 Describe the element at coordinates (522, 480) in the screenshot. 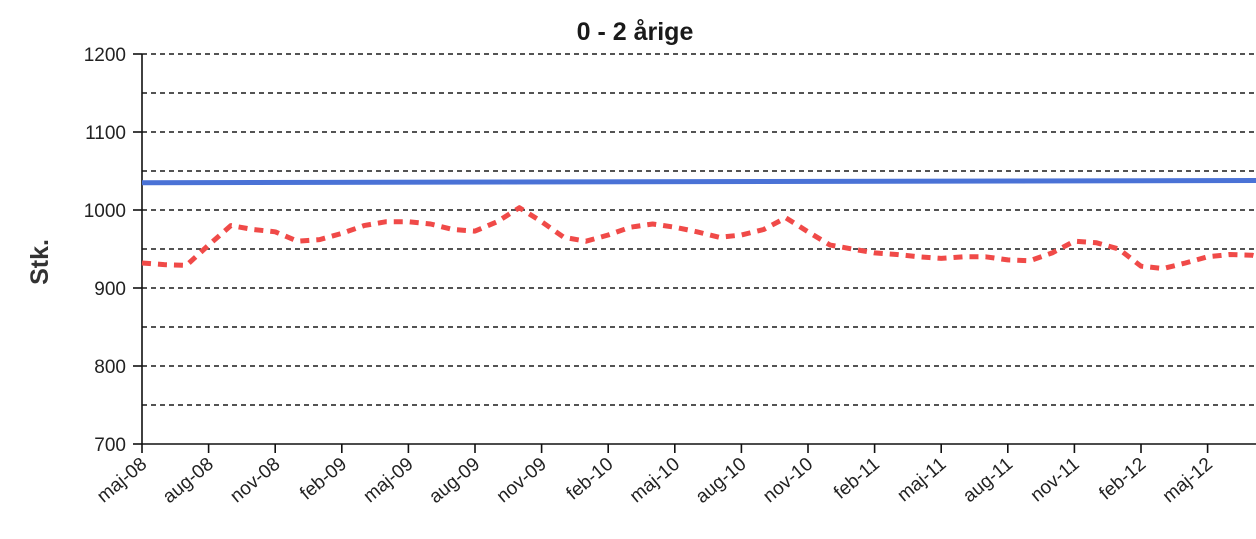

I see `x-tick-label: nov-09` at that location.